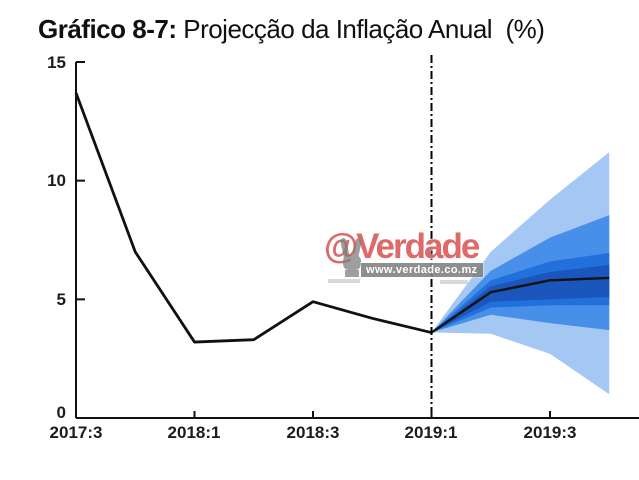 This screenshot has height=480, width=639. I want to click on fan-band-inner, so click(520, 298).